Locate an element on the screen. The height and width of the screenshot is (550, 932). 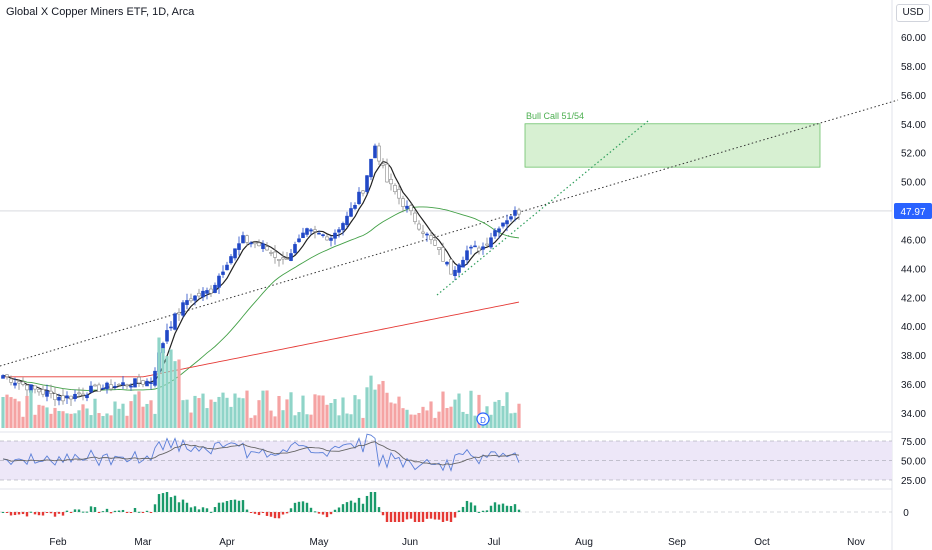
price-tick-label: 44.00 is located at coordinates (913, 269).